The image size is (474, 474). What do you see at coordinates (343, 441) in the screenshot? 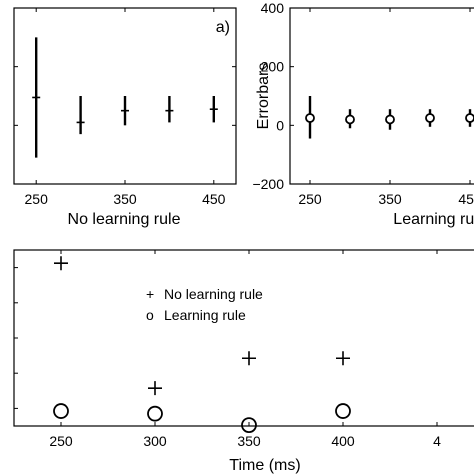
I see `x-tick-label: 400` at bounding box center [343, 441].